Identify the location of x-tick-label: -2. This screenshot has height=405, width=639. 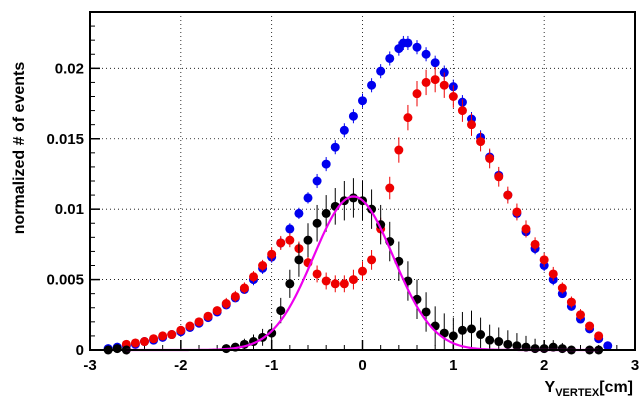
(180, 365).